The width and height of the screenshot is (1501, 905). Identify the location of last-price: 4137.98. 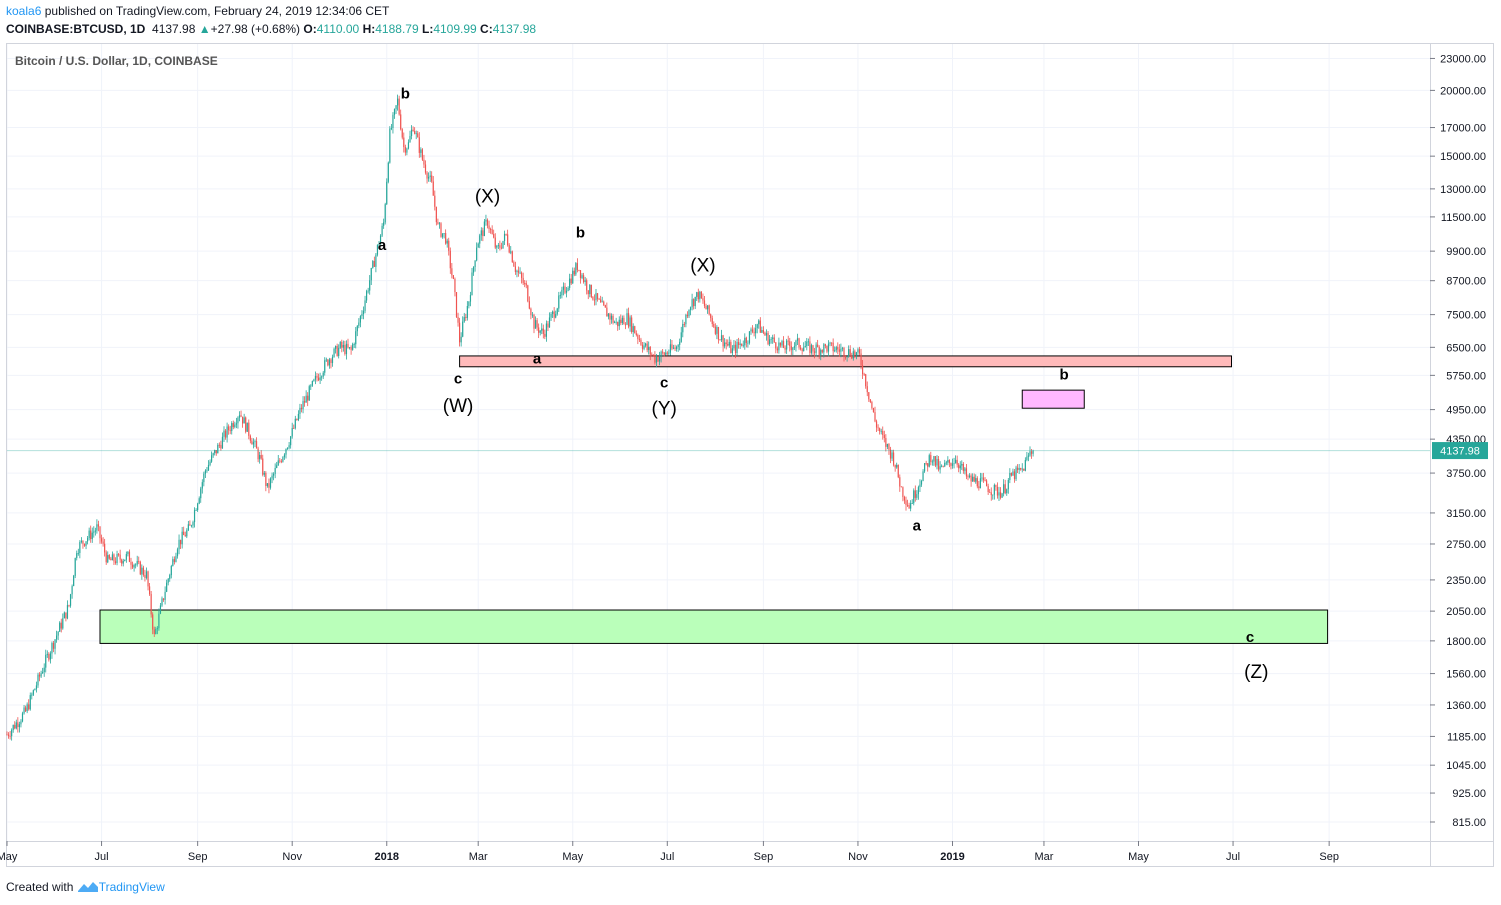
(174, 29).